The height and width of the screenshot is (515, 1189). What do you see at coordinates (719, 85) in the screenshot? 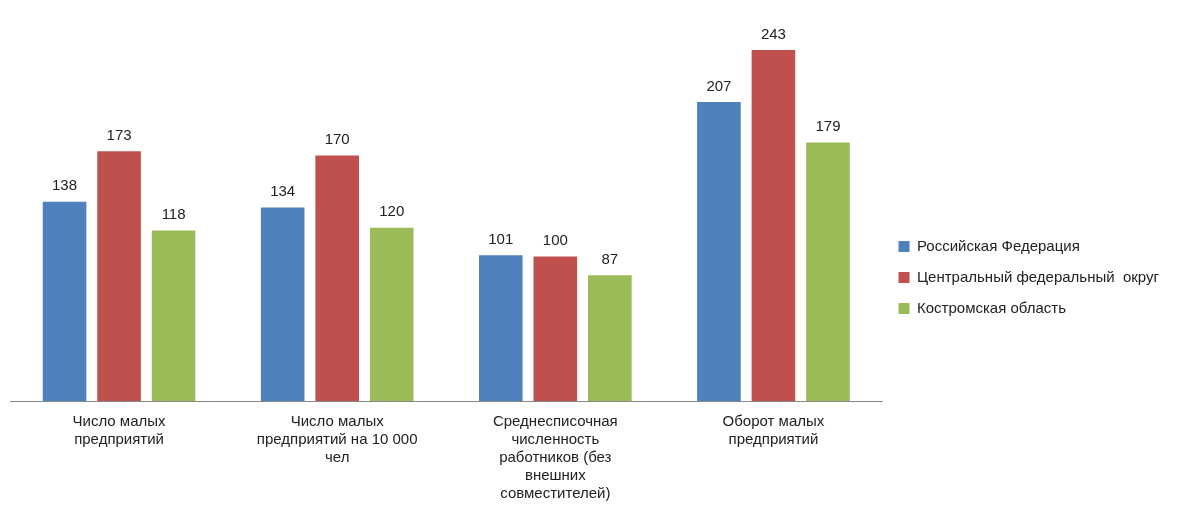
I see `data-label: 207` at bounding box center [719, 85].